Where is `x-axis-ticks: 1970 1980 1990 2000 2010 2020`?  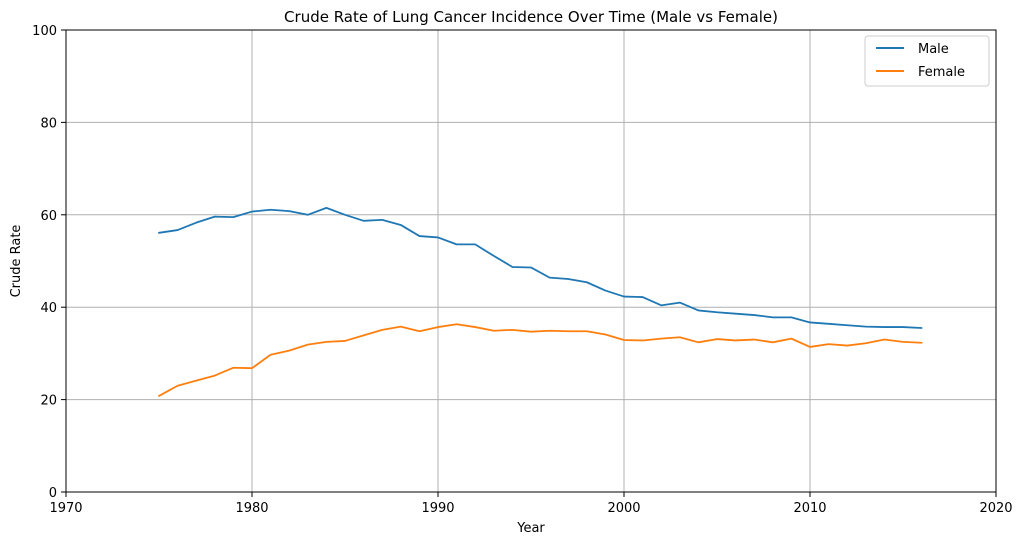
x-axis-ticks: 1970 1980 1990 2000 2010 2020 is located at coordinates (531, 504).